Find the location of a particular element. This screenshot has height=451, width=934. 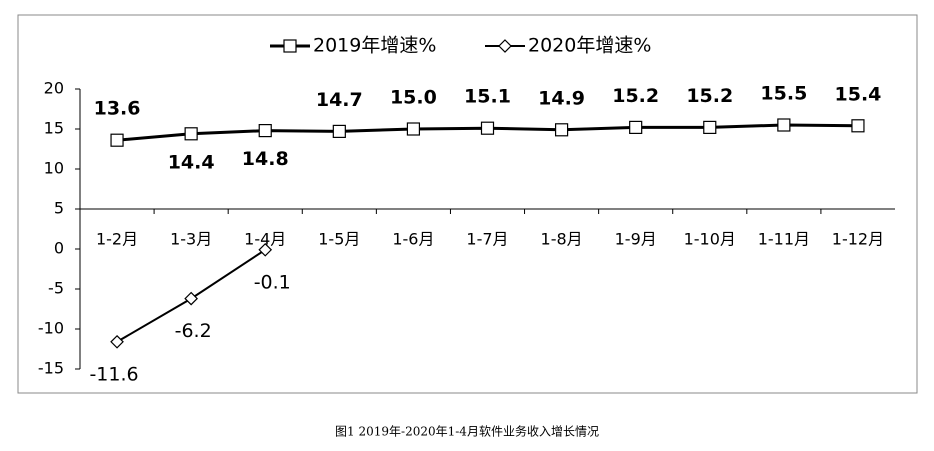

x-tick-label: 1-5月 is located at coordinates (339, 239).